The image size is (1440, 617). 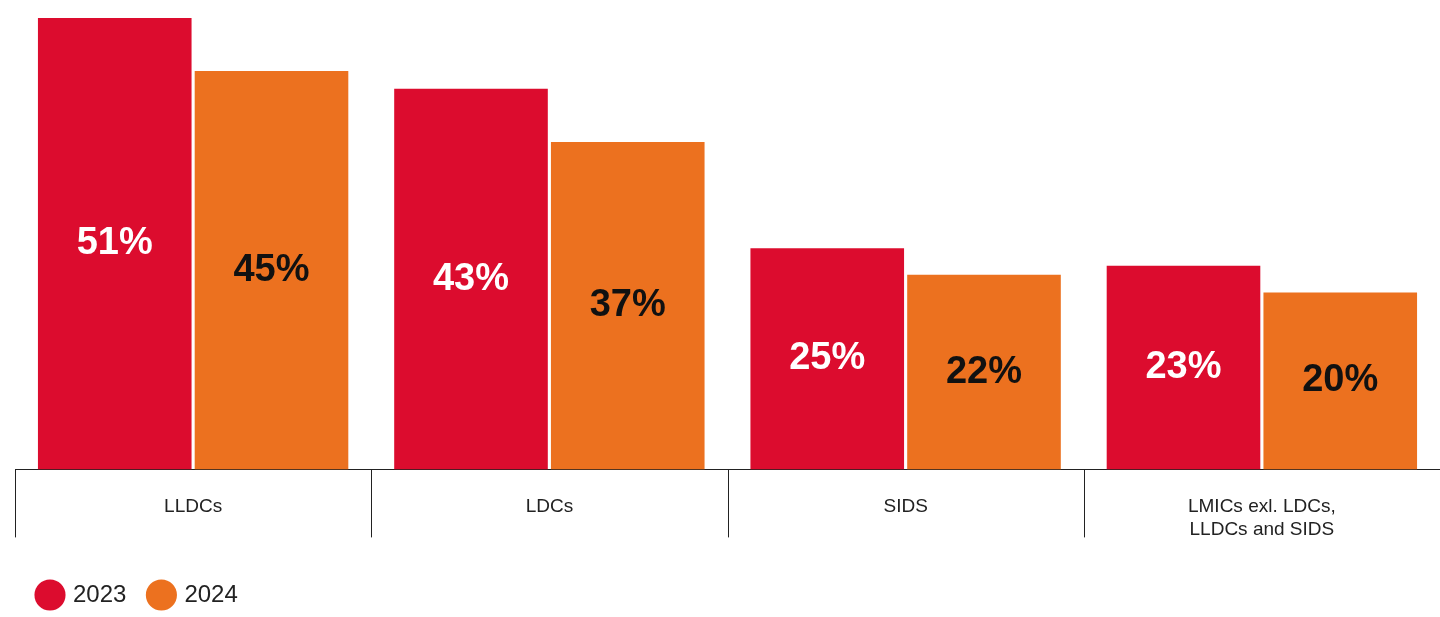 What do you see at coordinates (1340, 378) in the screenshot?
I see `data-label: 20%` at bounding box center [1340, 378].